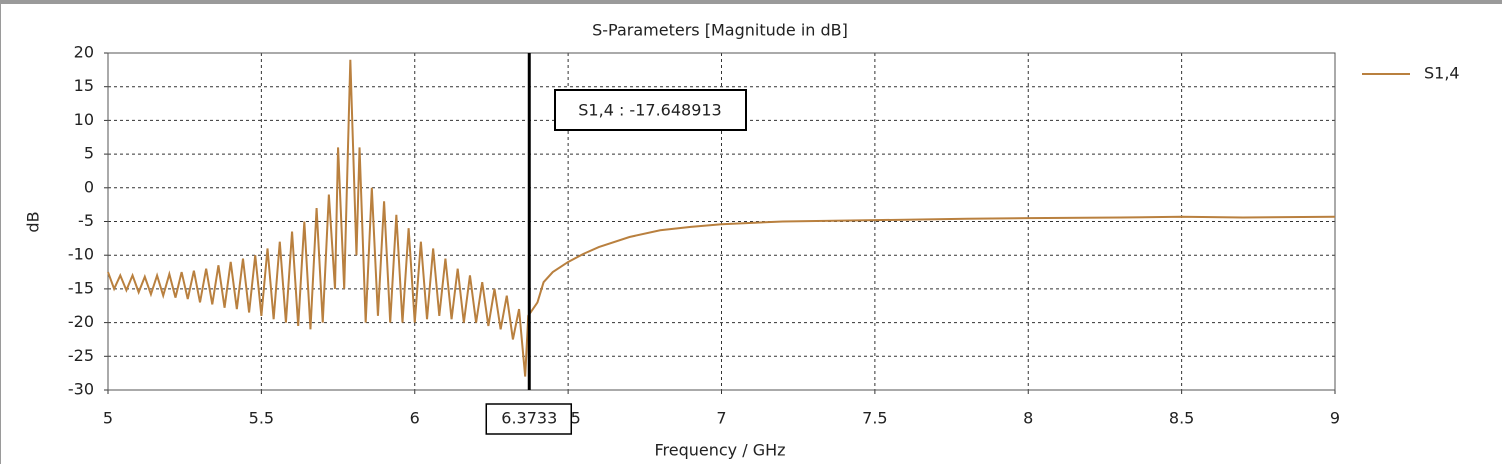  I want to click on legend-label: S1,4, so click(1442, 73).